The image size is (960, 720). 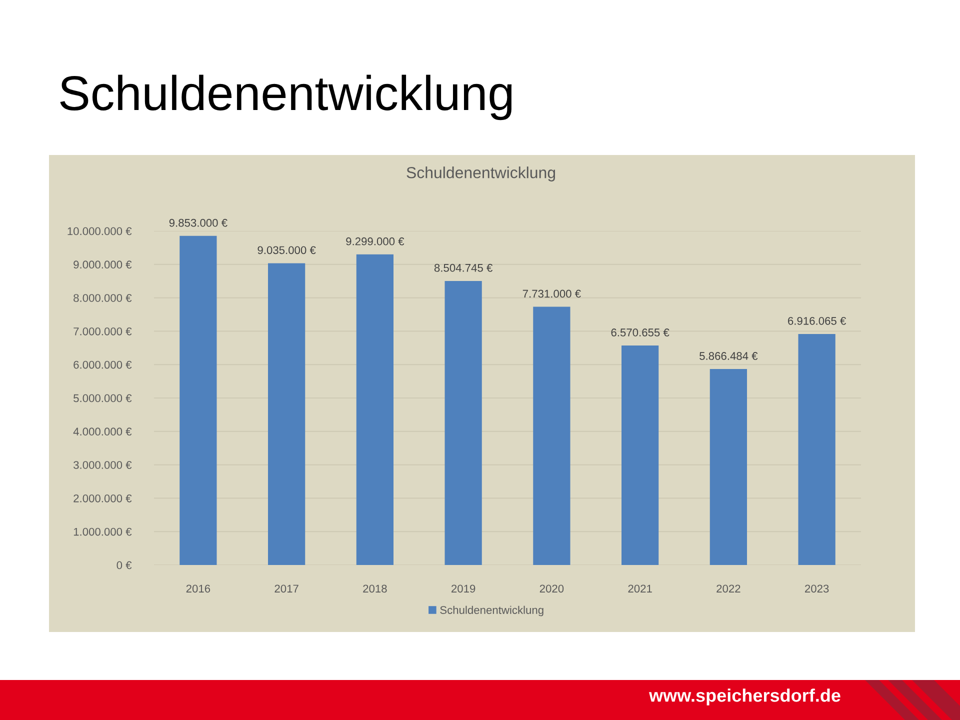 What do you see at coordinates (817, 588) in the screenshot?
I see `x-tick-label: 2023` at bounding box center [817, 588].